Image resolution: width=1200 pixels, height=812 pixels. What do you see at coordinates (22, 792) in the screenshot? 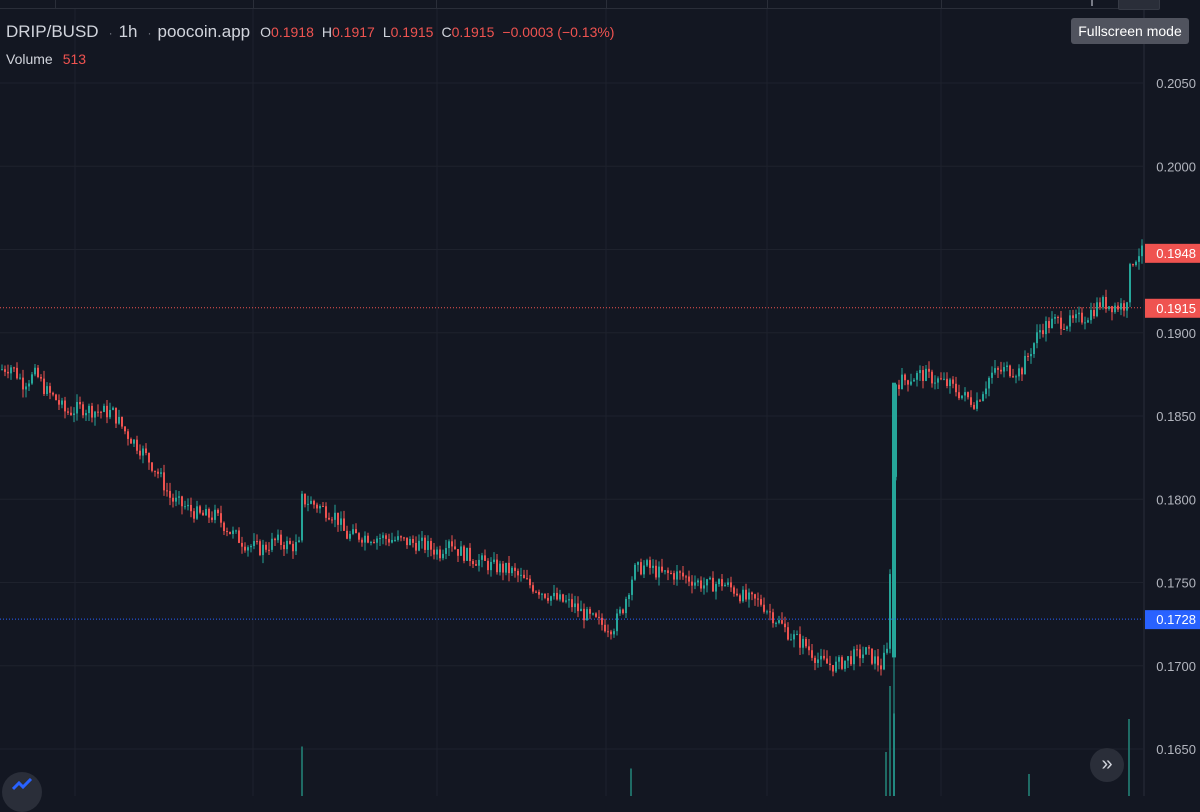
I see `tradingview-logo-icon` at bounding box center [22, 792].